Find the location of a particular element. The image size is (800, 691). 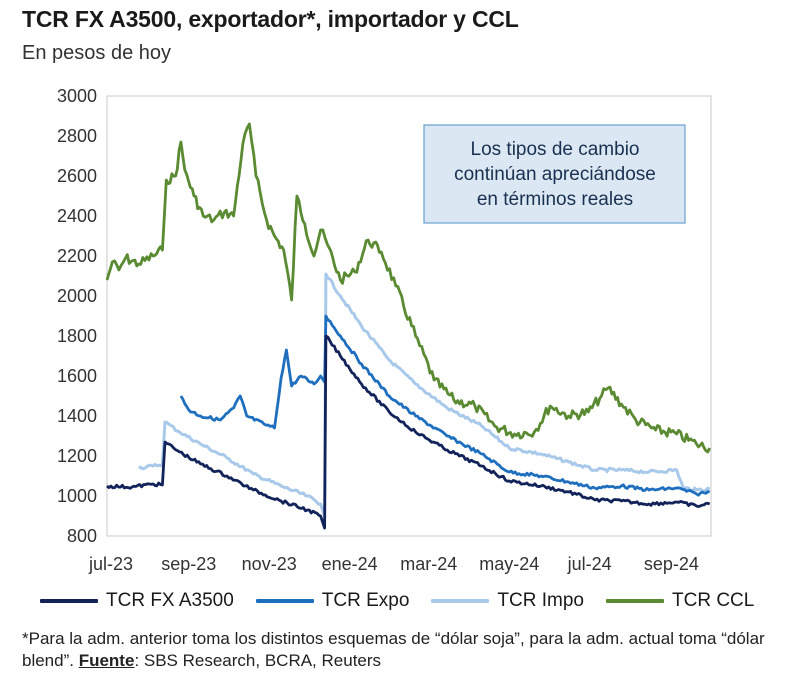

y-tick-label: 2800 is located at coordinates (77, 136).